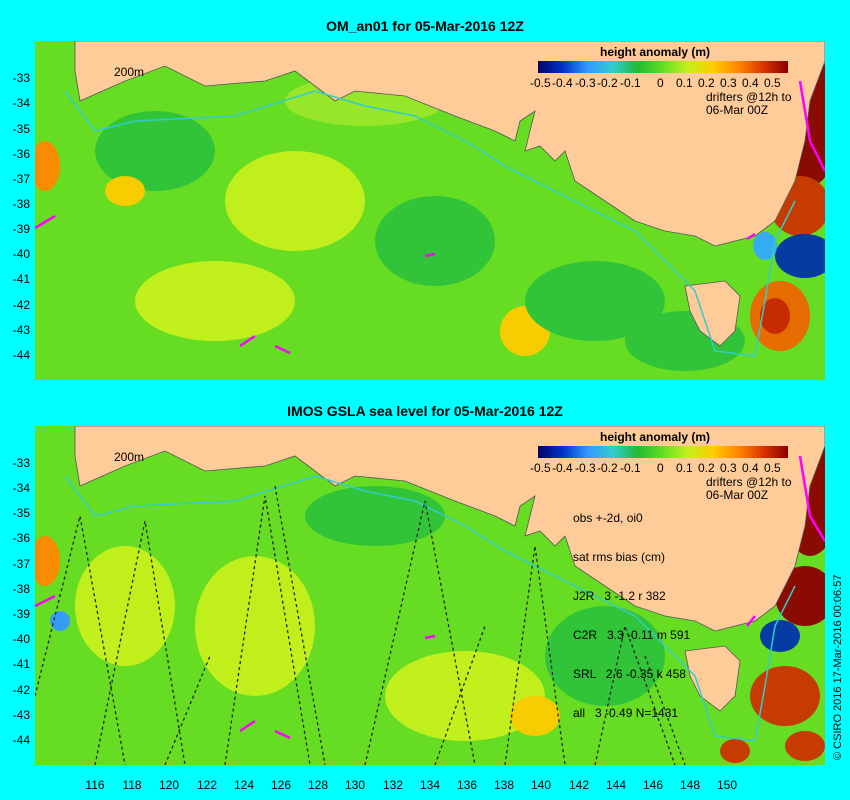 This screenshot has width=850, height=800. What do you see at coordinates (579, 785) in the screenshot?
I see `x-tick-label: 142` at bounding box center [579, 785].